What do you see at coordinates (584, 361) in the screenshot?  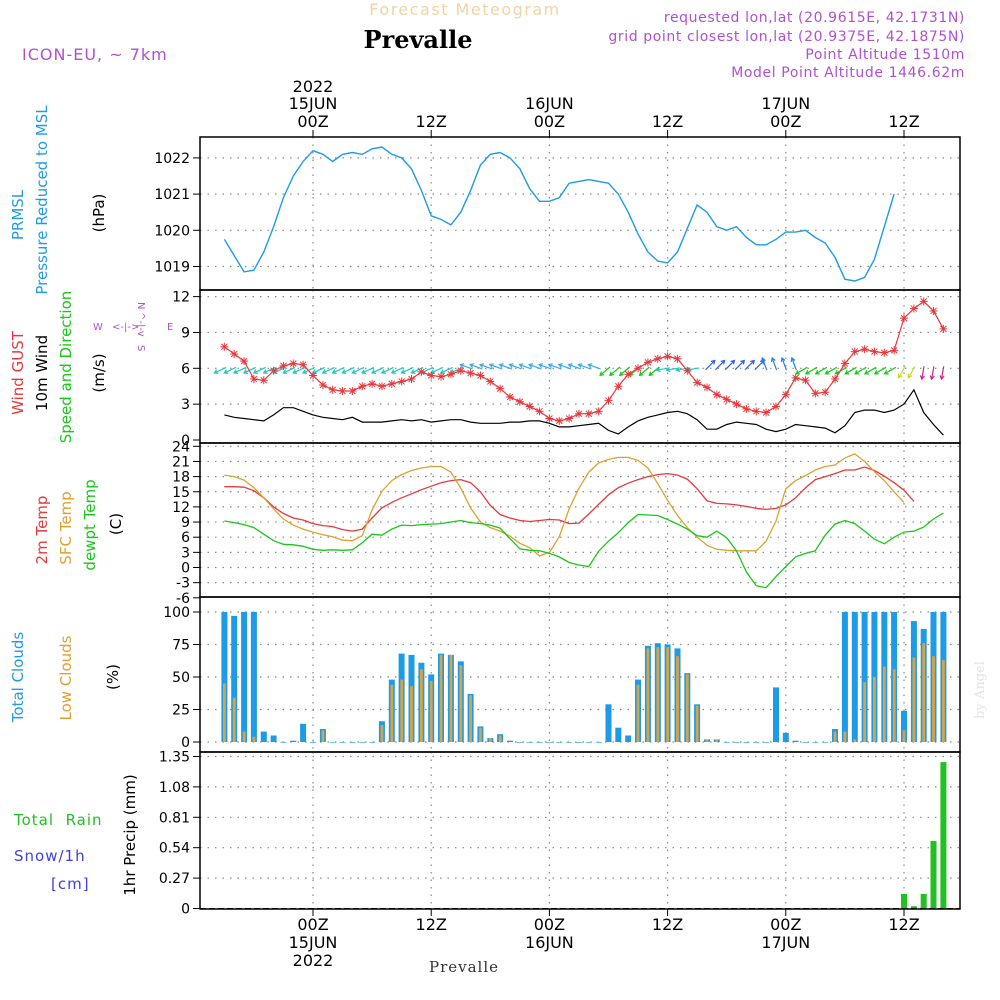 I see `wind-gust-line` at bounding box center [584, 361].